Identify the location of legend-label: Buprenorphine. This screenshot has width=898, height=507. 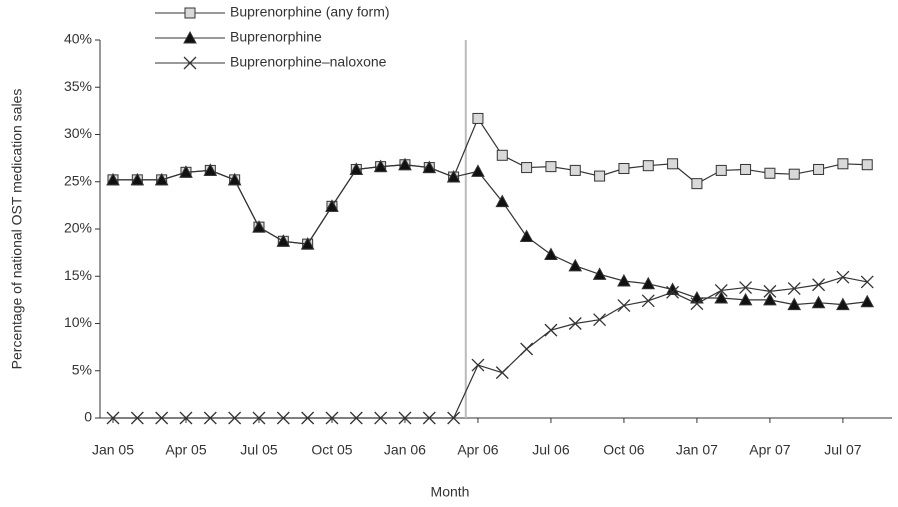
(276, 37).